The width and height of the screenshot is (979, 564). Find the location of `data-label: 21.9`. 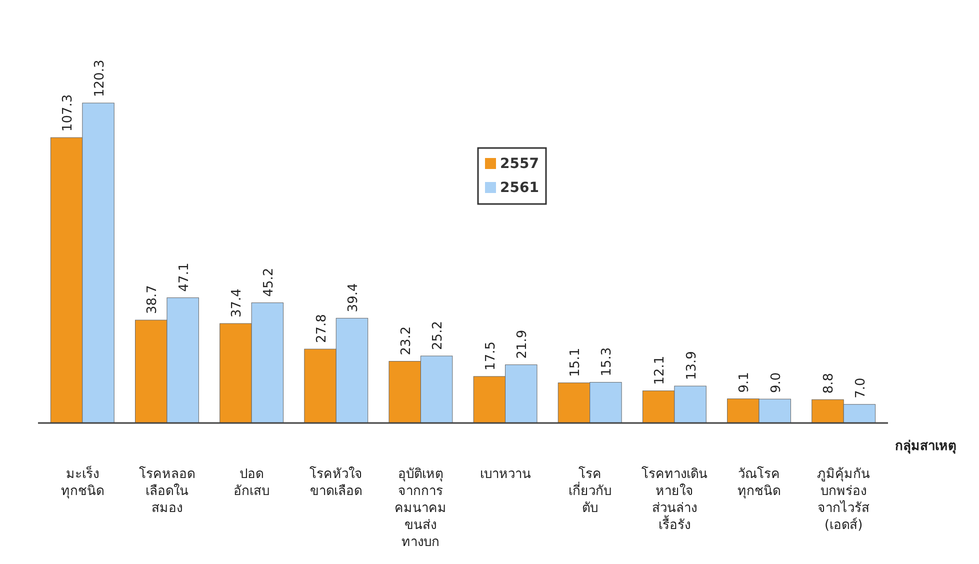

data-label: 21.9 is located at coordinates (522, 344).